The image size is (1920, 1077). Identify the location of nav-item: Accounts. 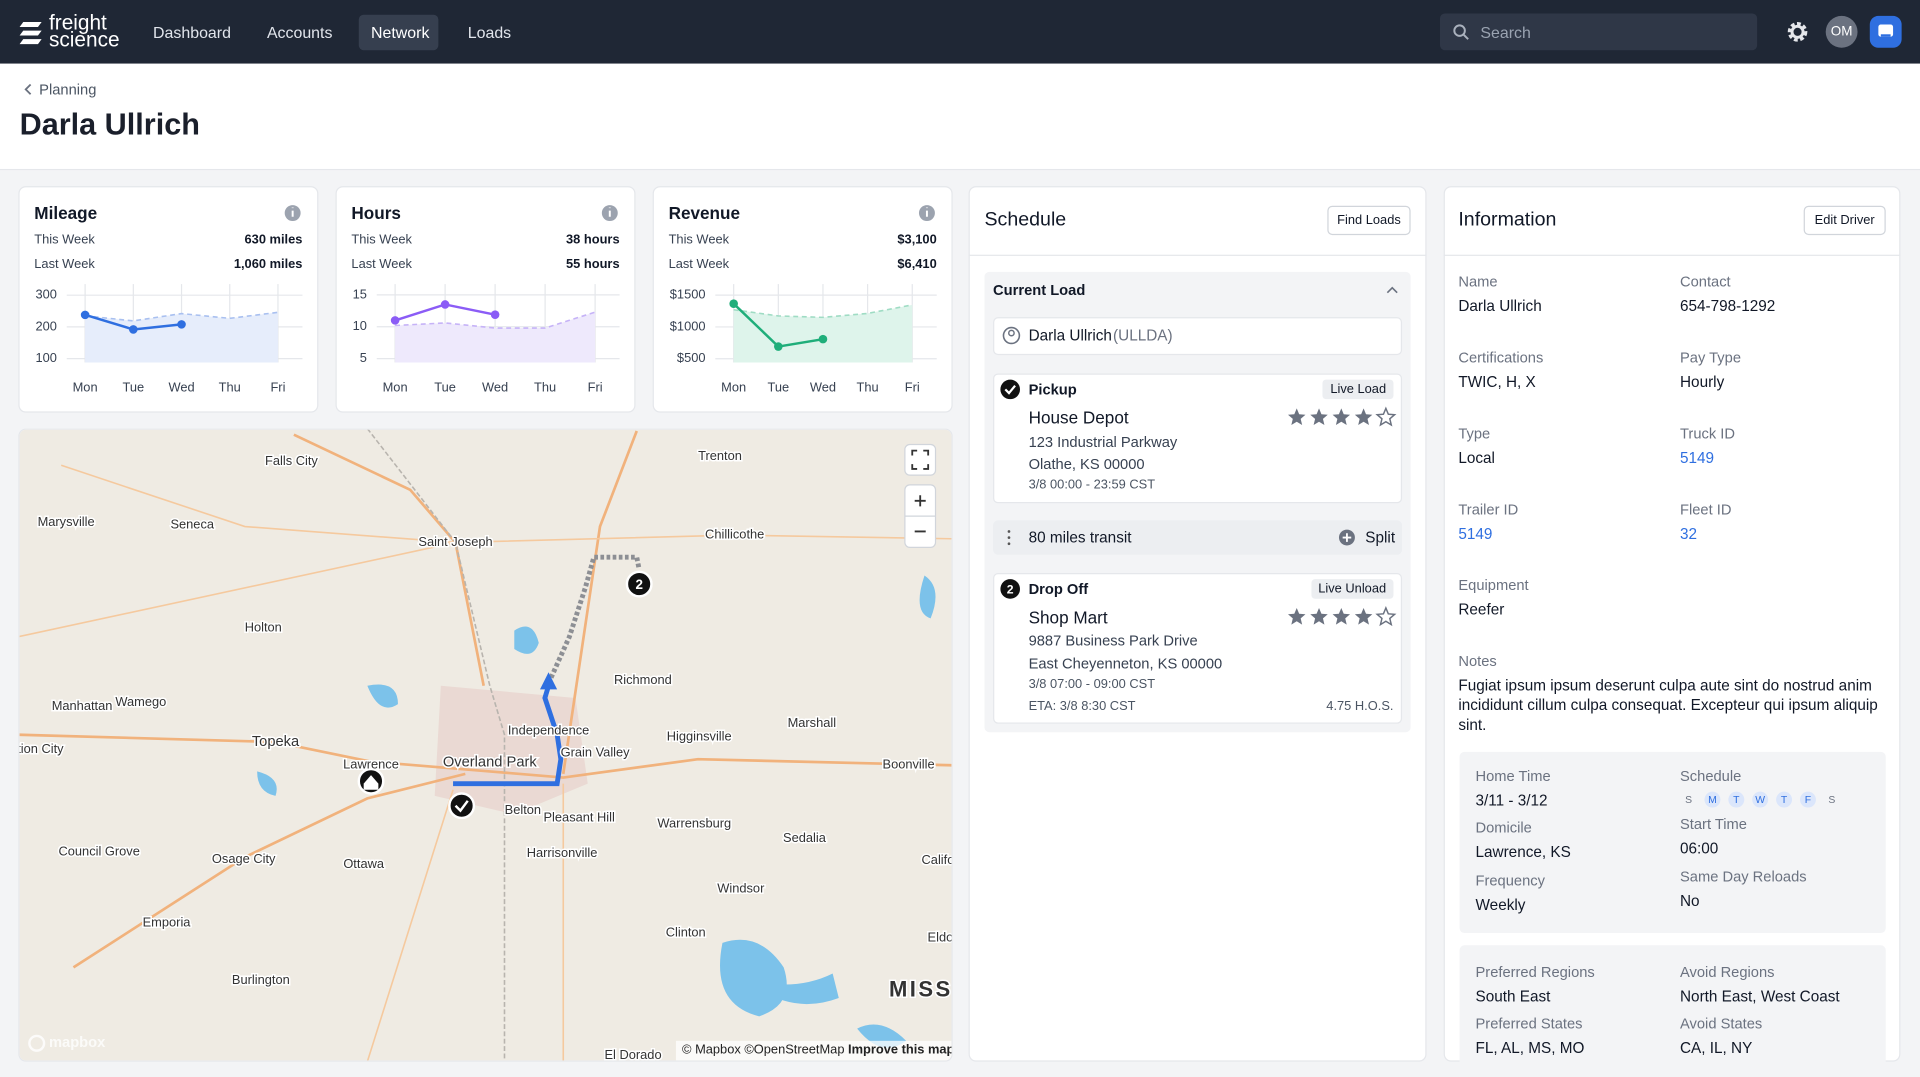
(299, 32).